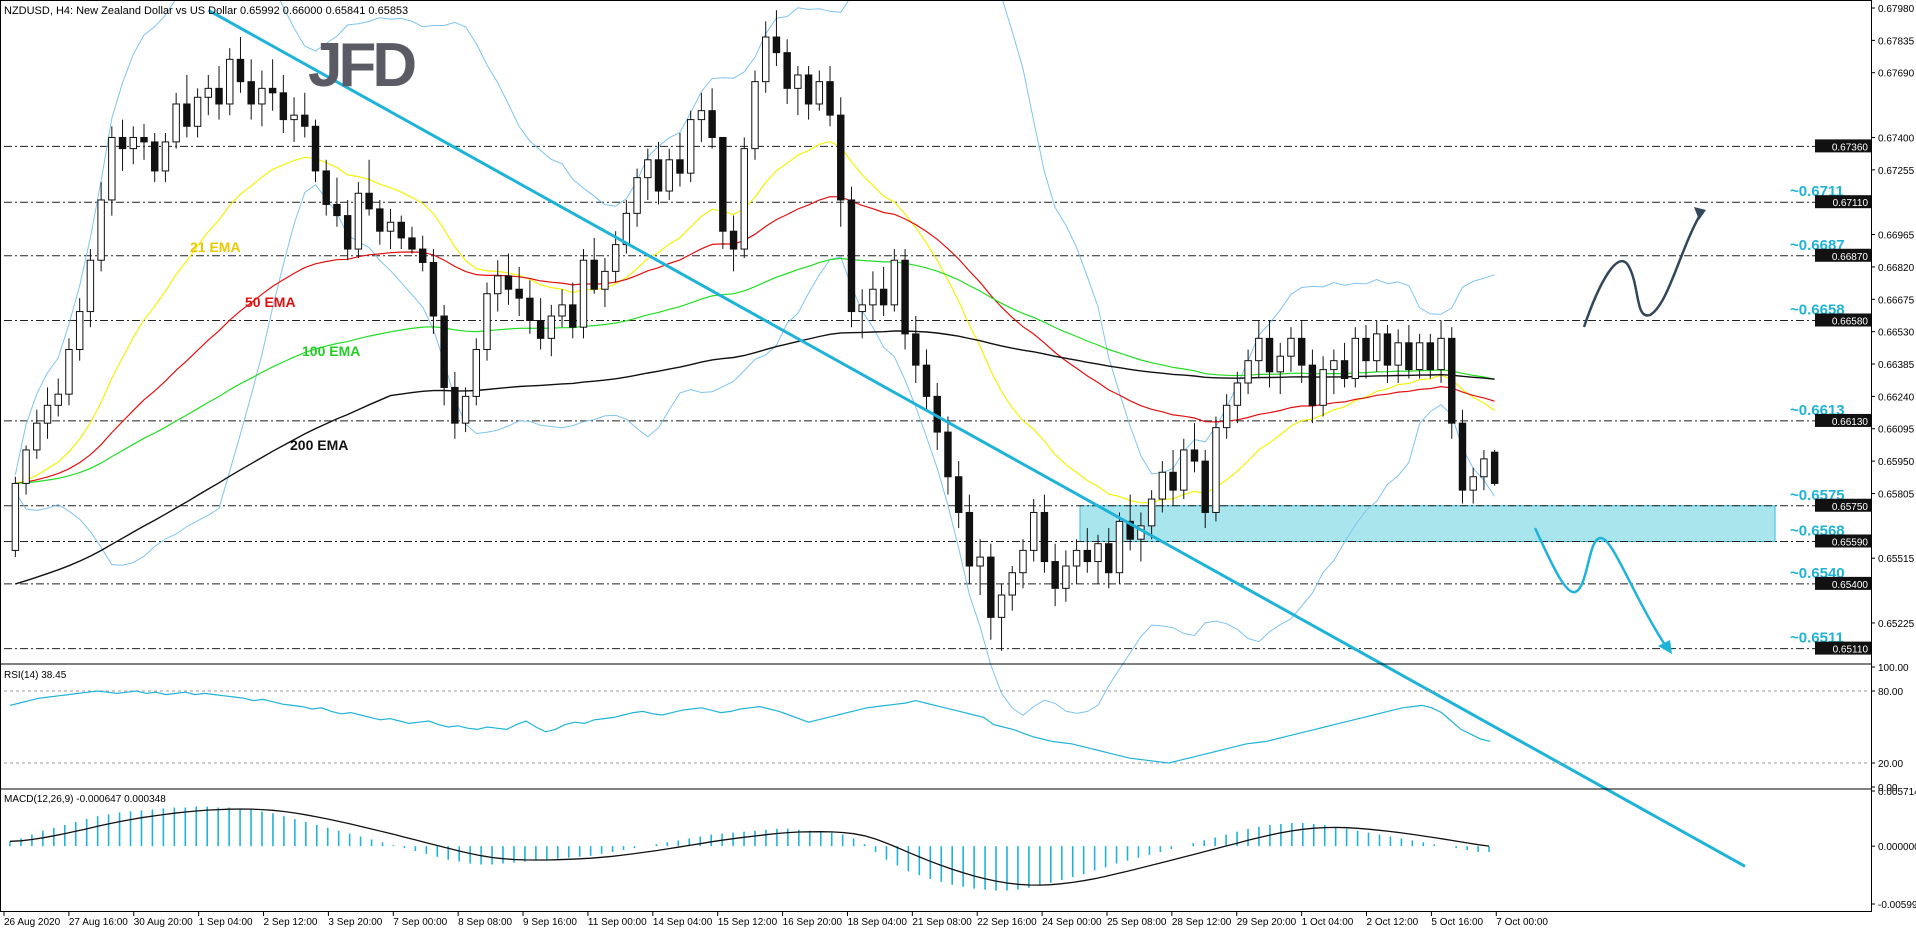 The height and width of the screenshot is (928, 1916). What do you see at coordinates (1328, 922) in the screenshot?
I see `time-tick-label: 1 Oct 04:00` at bounding box center [1328, 922].